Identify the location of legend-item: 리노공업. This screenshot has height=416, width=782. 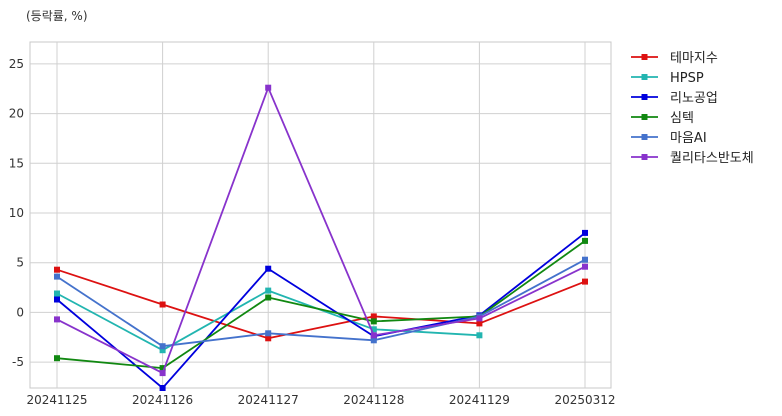
(674, 98).